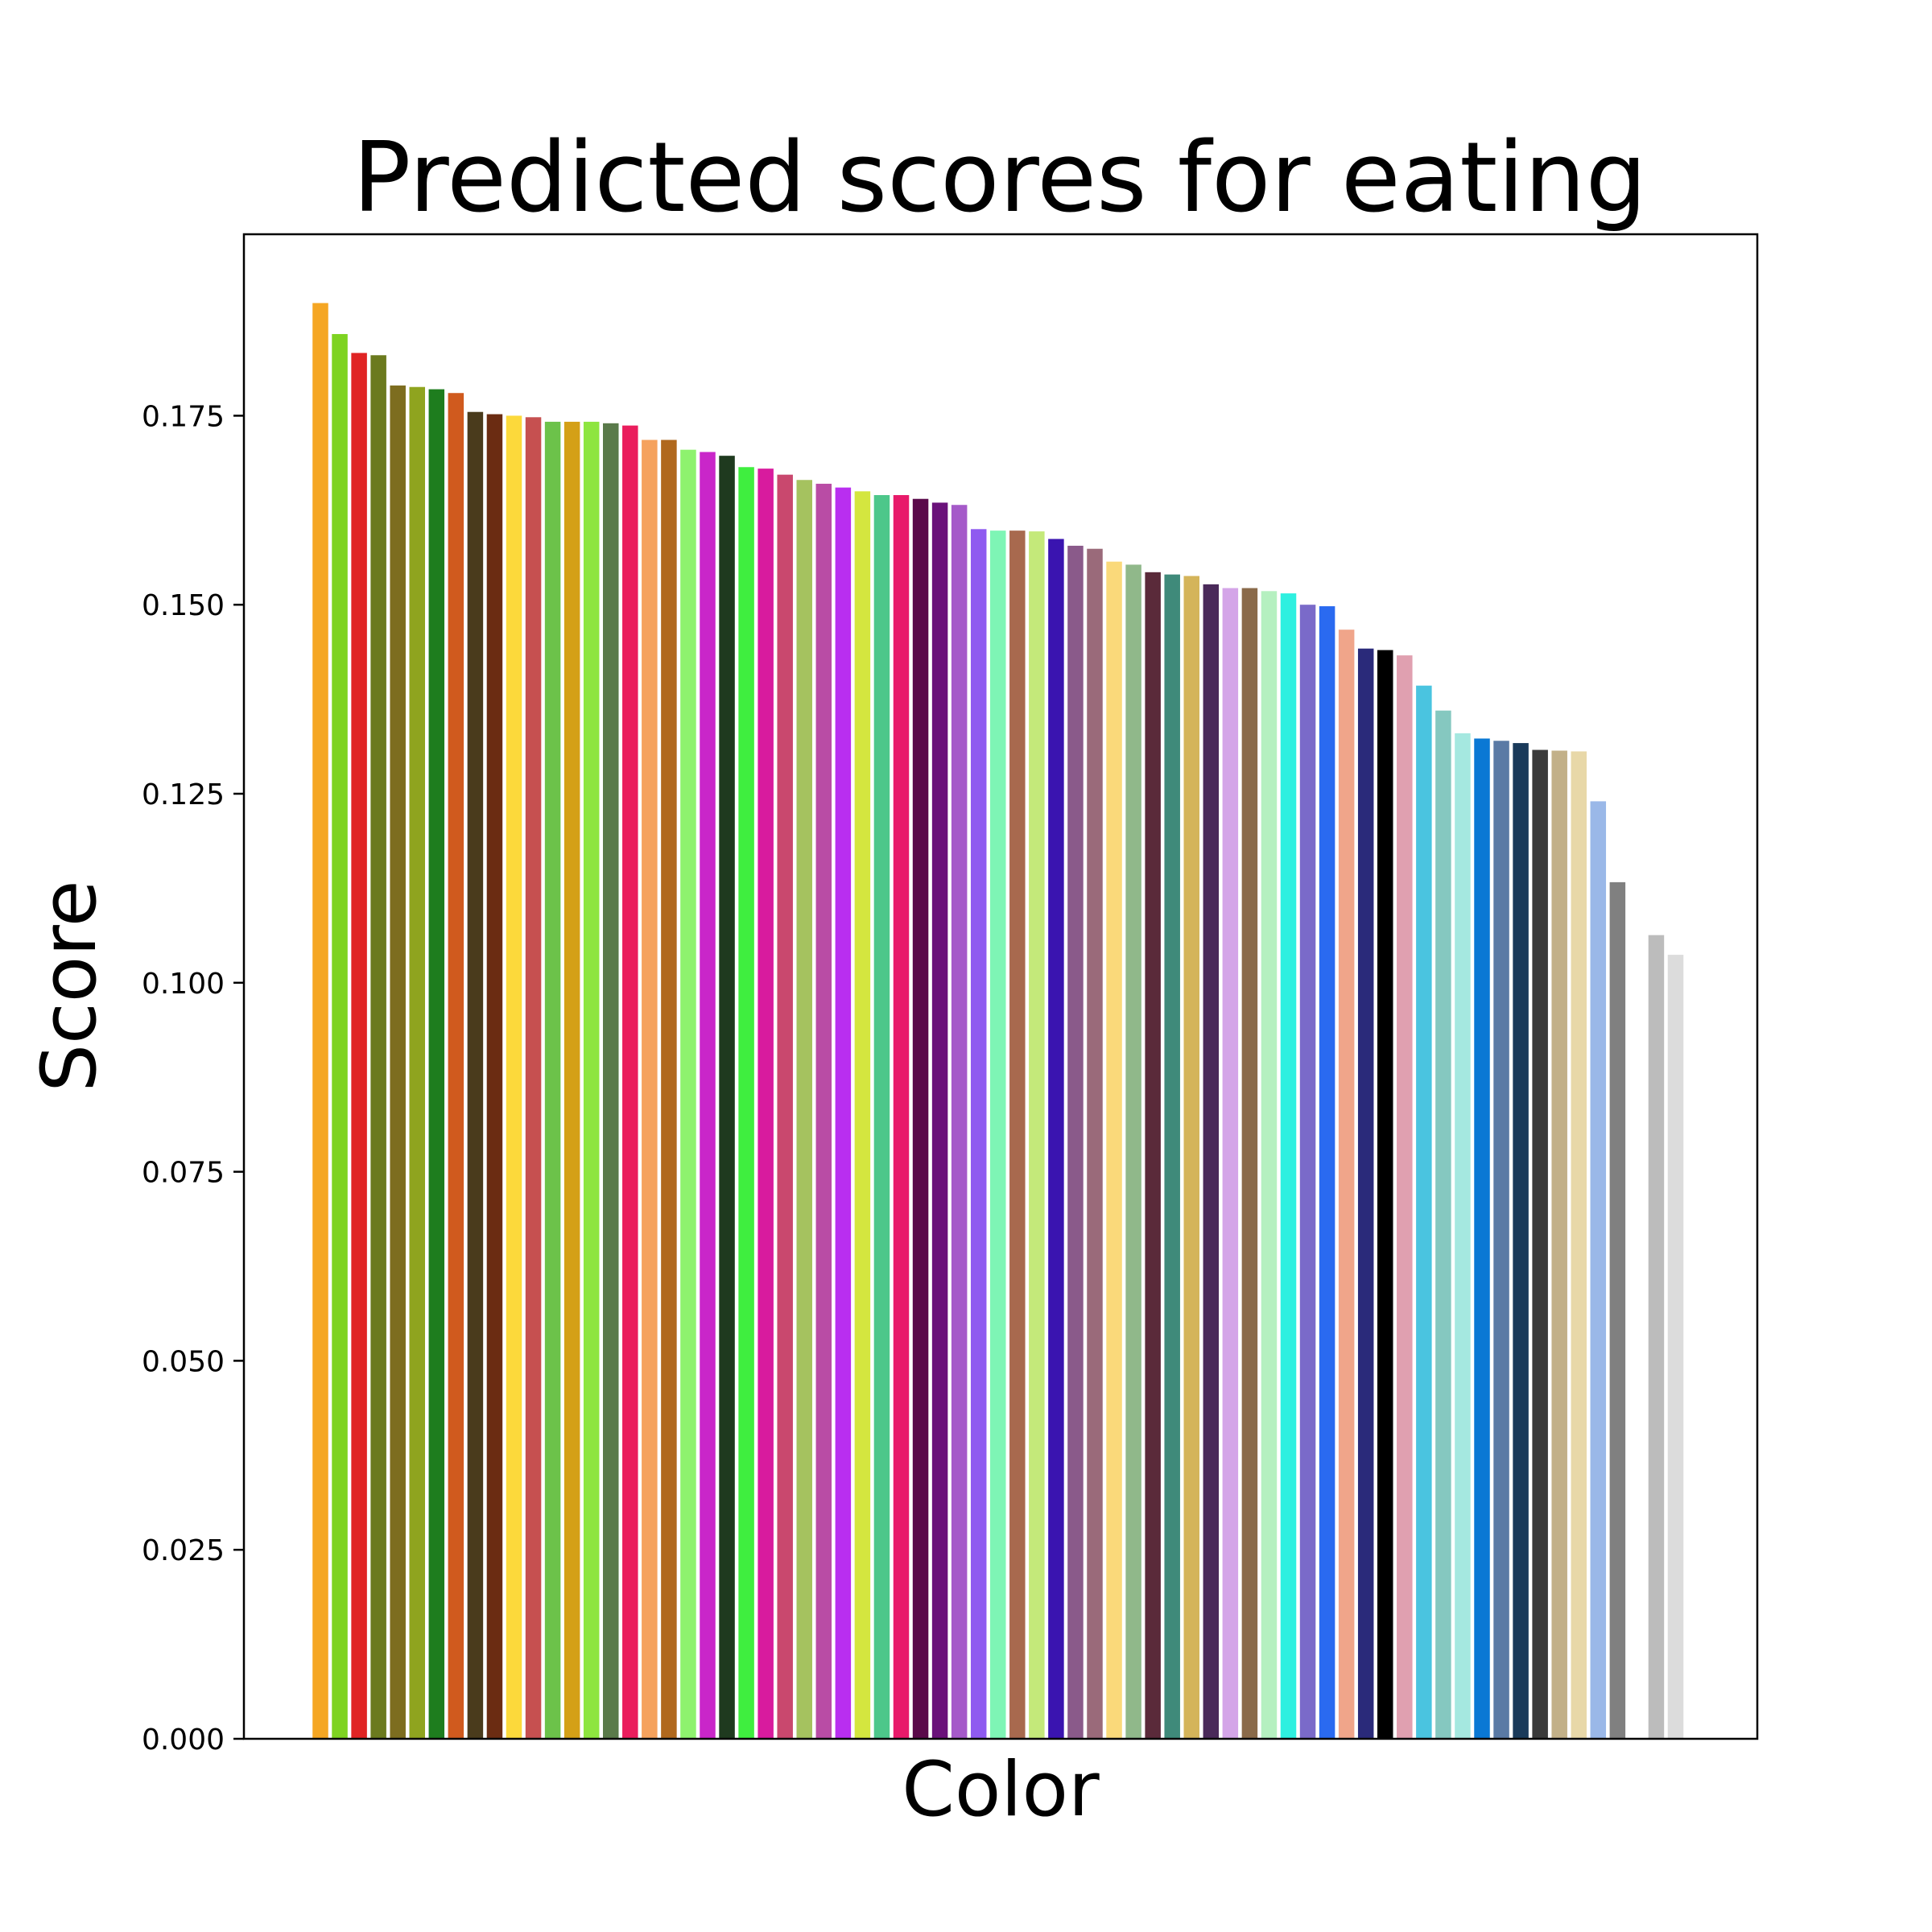  What do you see at coordinates (1000, 178) in the screenshot?
I see `chart-title: Predicted scores for eating` at bounding box center [1000, 178].